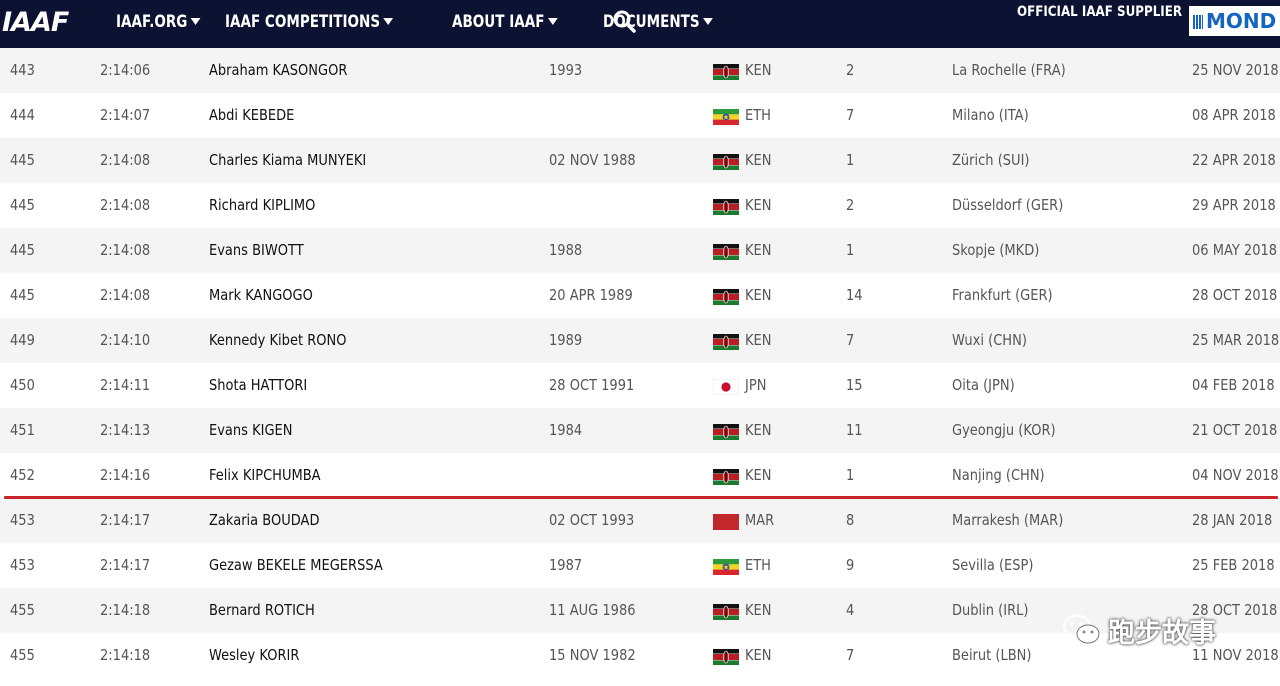  What do you see at coordinates (152, 21) in the screenshot?
I see `nav-item-label: IAAF.ORG` at bounding box center [152, 21].